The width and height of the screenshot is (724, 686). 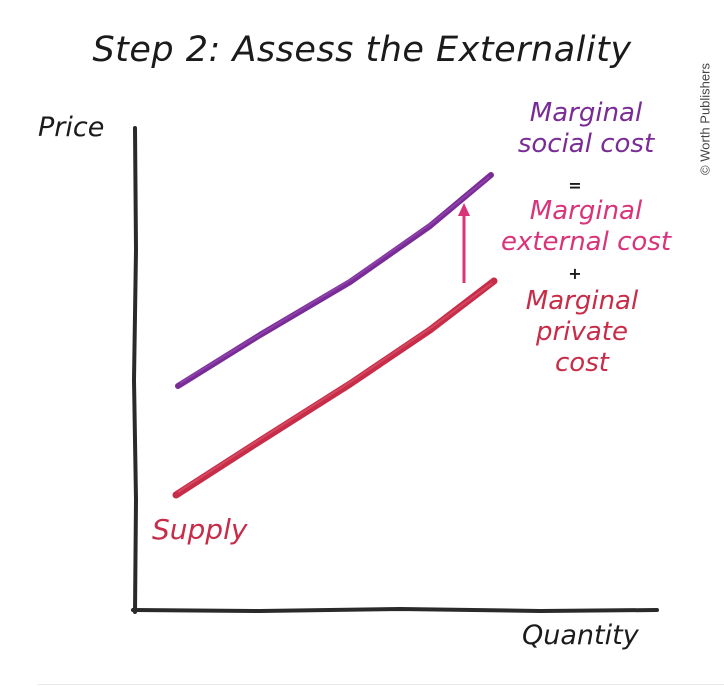 I want to click on x-axis, so click(x=395, y=610).